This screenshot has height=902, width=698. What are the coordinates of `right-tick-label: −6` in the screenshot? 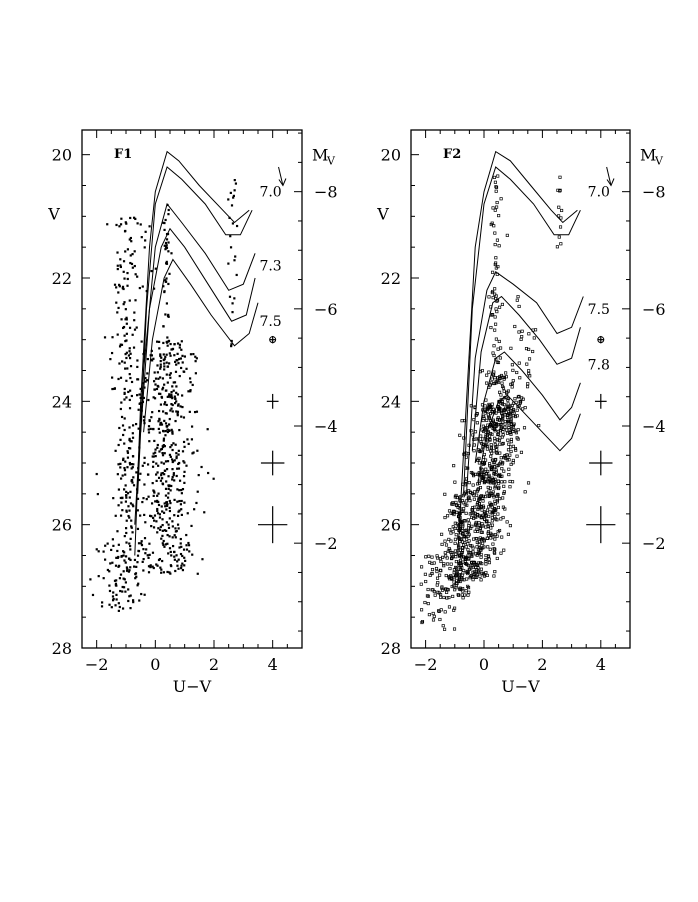 It's located at (326, 309).